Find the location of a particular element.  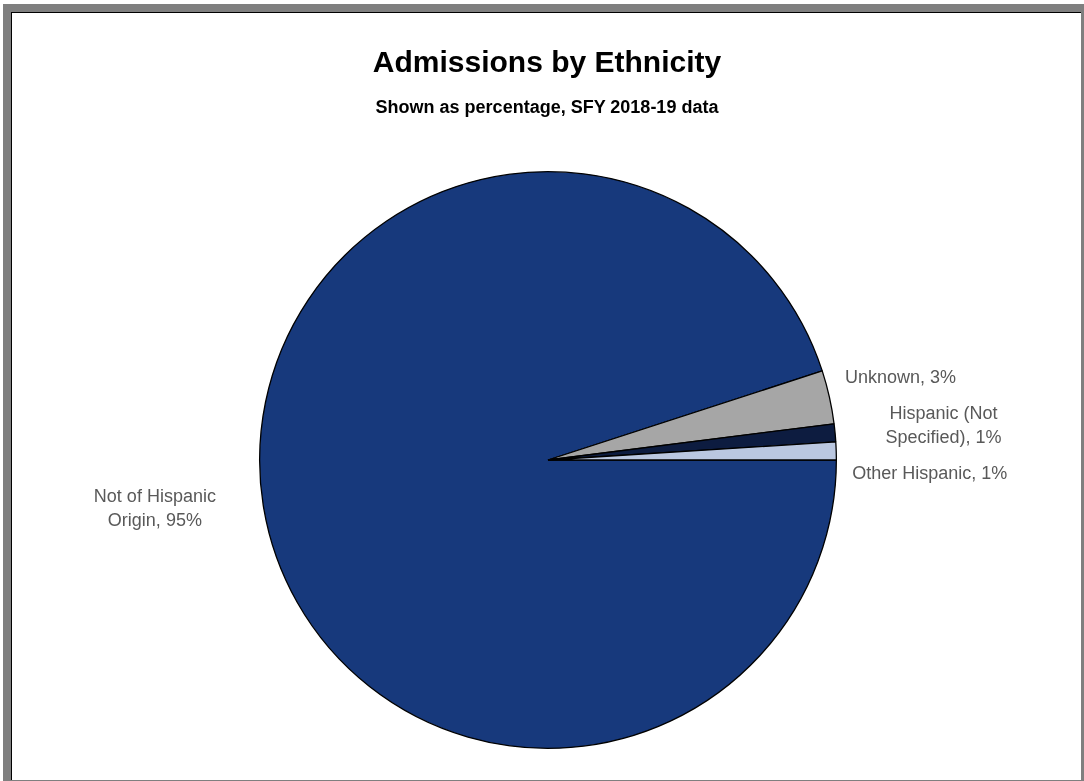

chart-title: Admissions by Ethnicity is located at coordinates (547, 62).